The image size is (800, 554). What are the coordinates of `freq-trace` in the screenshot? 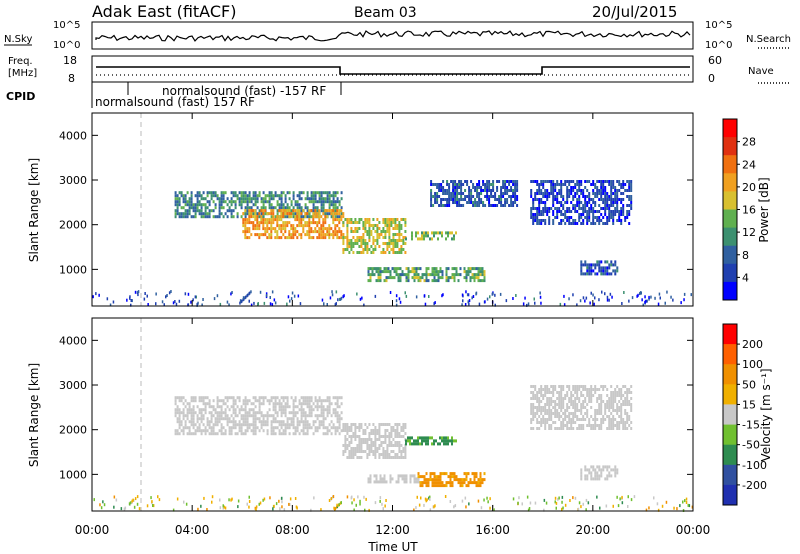 It's located at (393, 70).